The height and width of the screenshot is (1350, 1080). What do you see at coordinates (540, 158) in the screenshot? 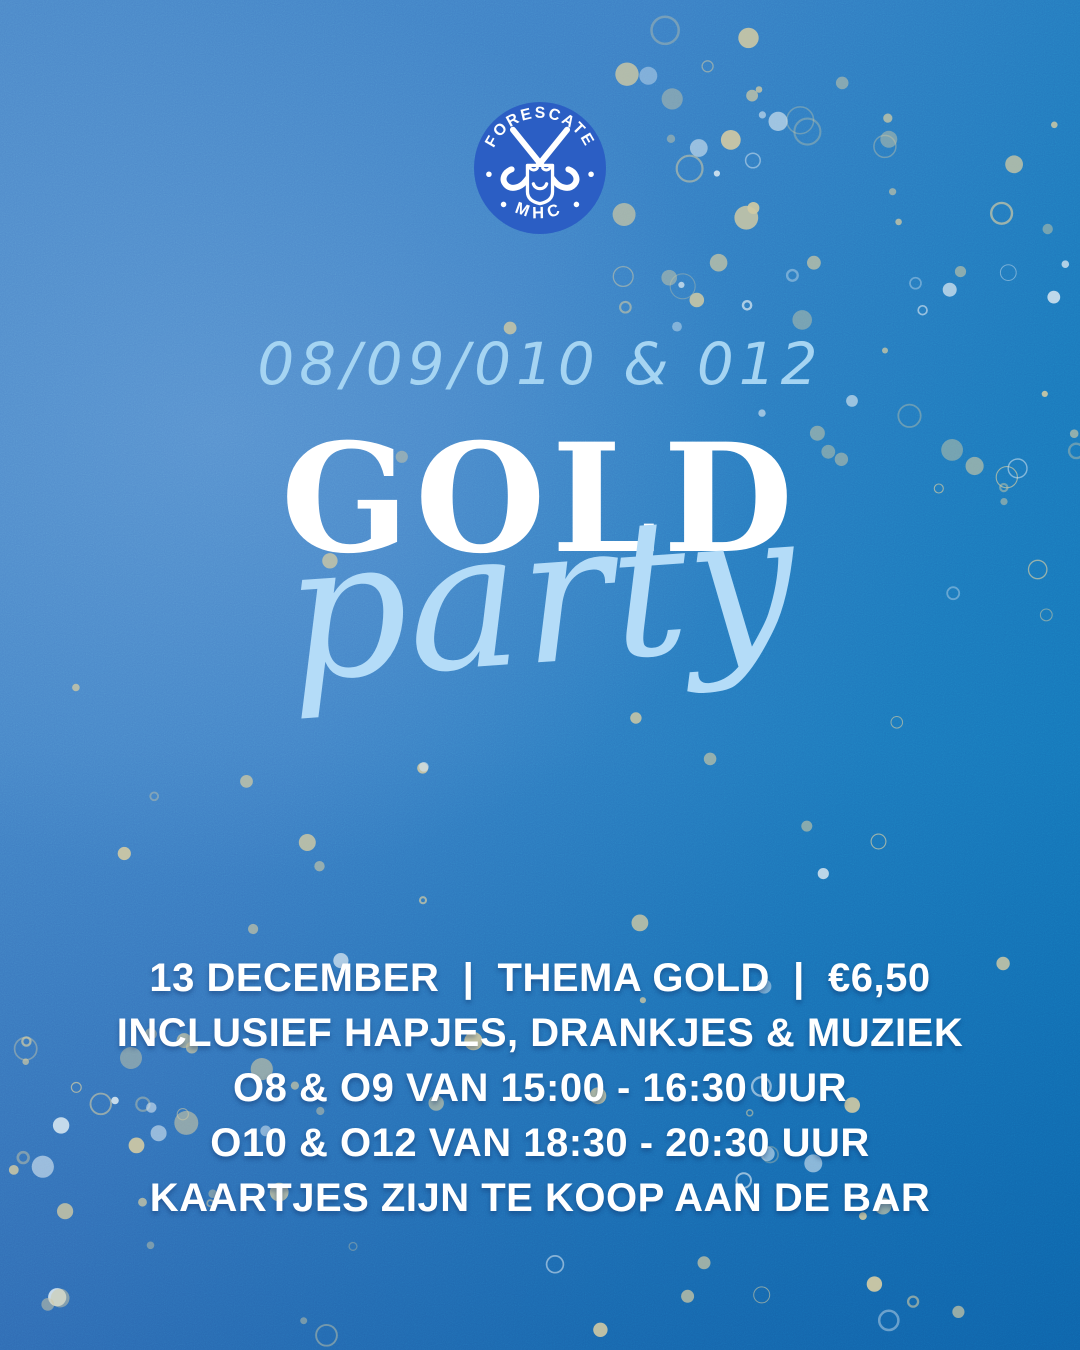
I see `hockey-sticks-icon` at bounding box center [540, 158].